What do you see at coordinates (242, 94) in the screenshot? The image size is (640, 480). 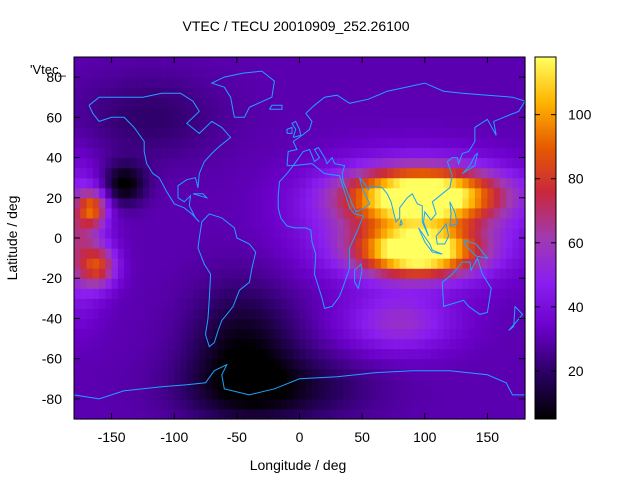 I see `coastline` at bounding box center [242, 94].